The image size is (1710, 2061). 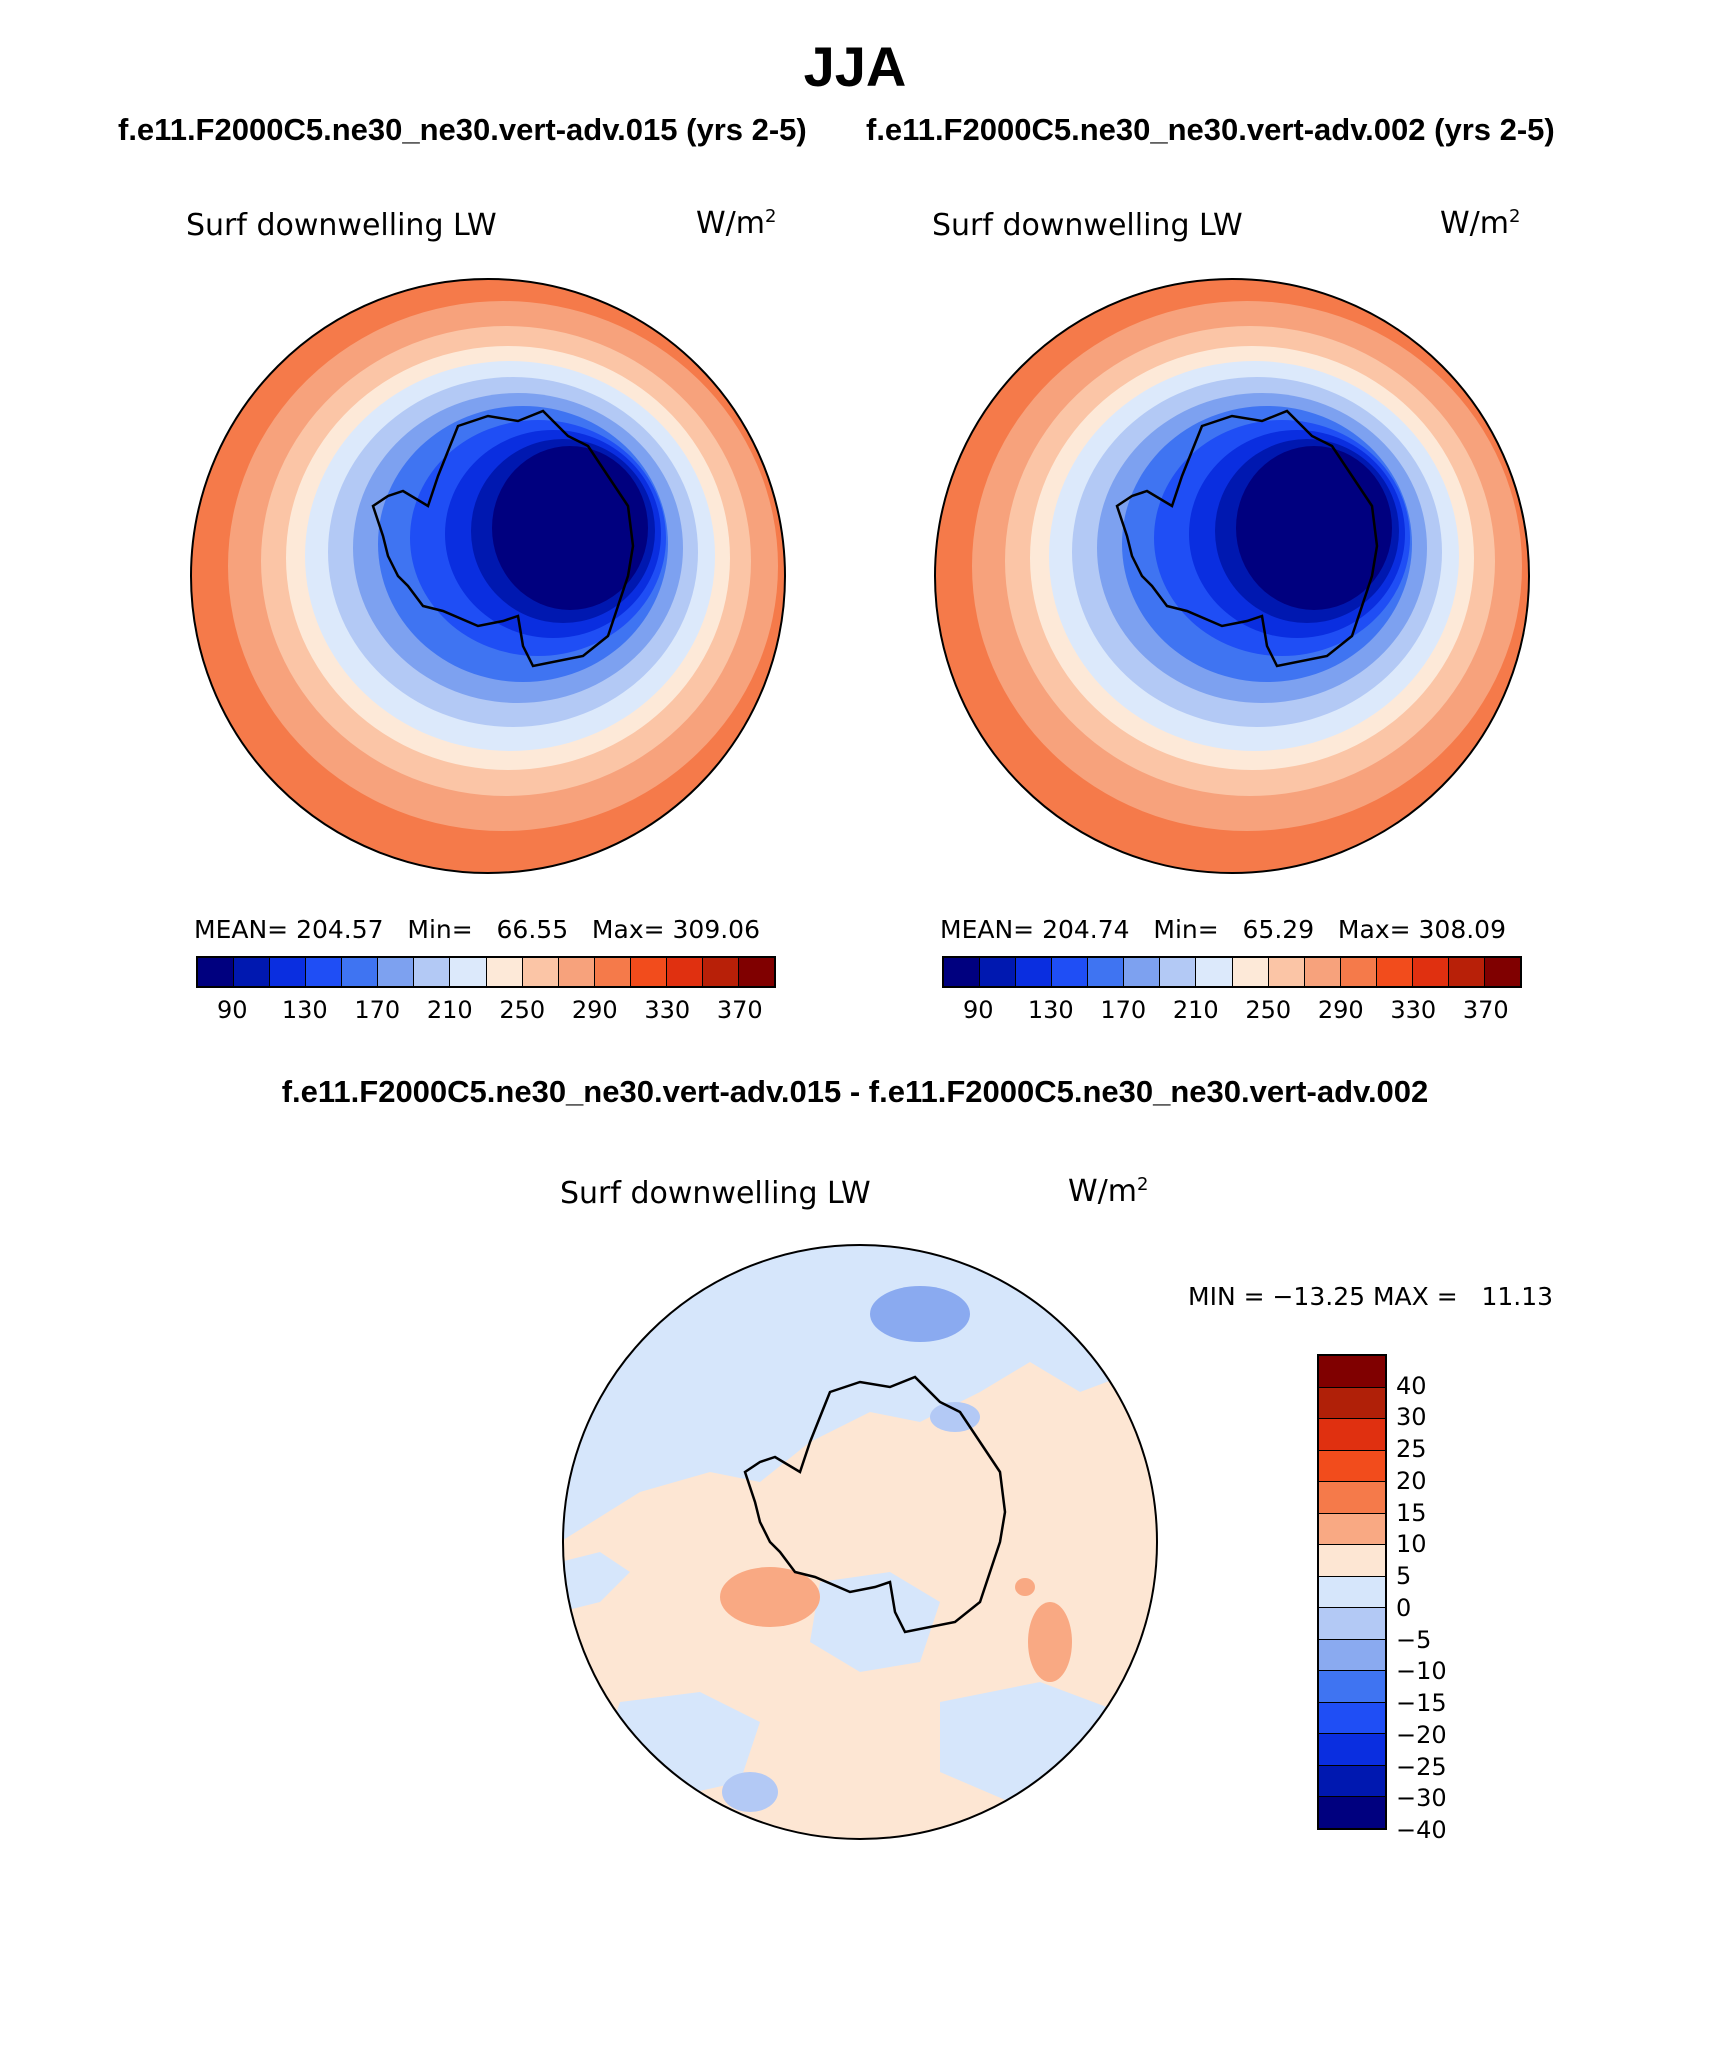 I want to click on panel2-polar-map, so click(x=1232, y=576).